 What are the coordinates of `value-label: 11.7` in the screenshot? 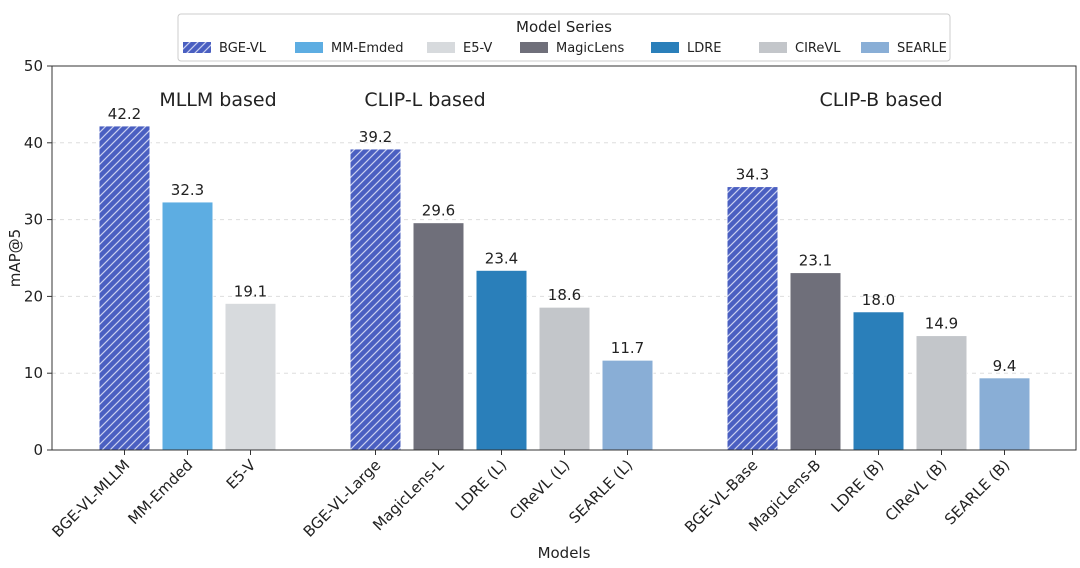 It's located at (627, 348).